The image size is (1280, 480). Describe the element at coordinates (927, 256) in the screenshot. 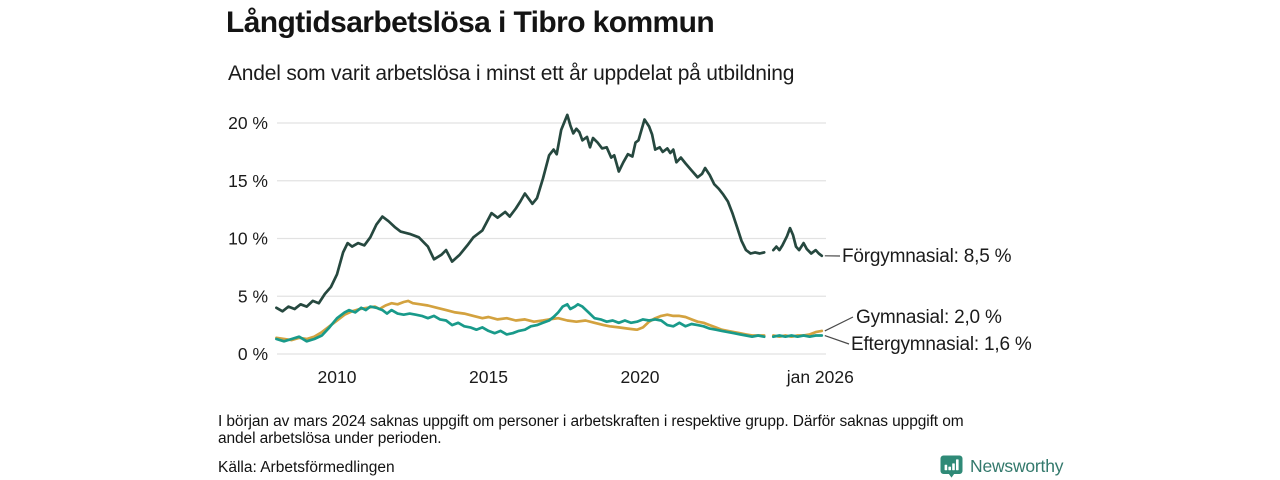

I see `series-label-forgymnasial: Förgymnasial: 8,5 %` at that location.